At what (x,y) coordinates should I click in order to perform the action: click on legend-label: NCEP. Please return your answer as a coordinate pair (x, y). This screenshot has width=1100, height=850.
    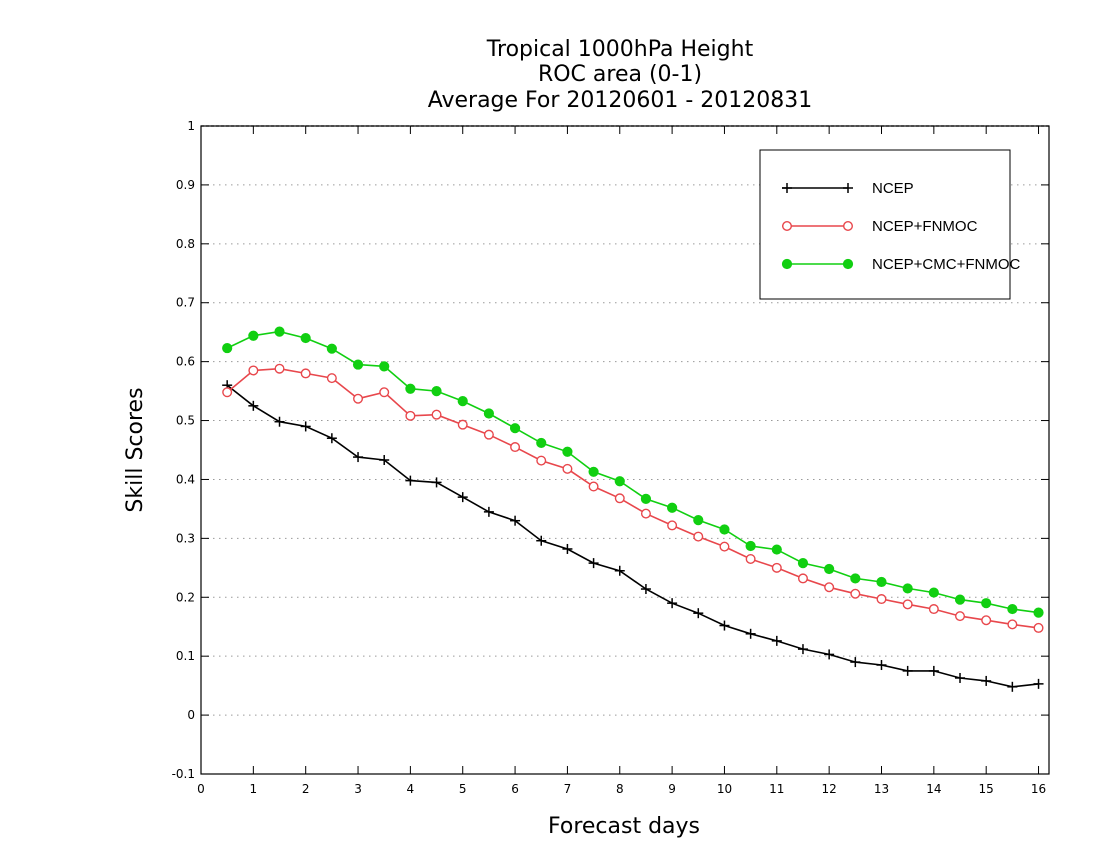
    Looking at the image, I should click on (893, 188).